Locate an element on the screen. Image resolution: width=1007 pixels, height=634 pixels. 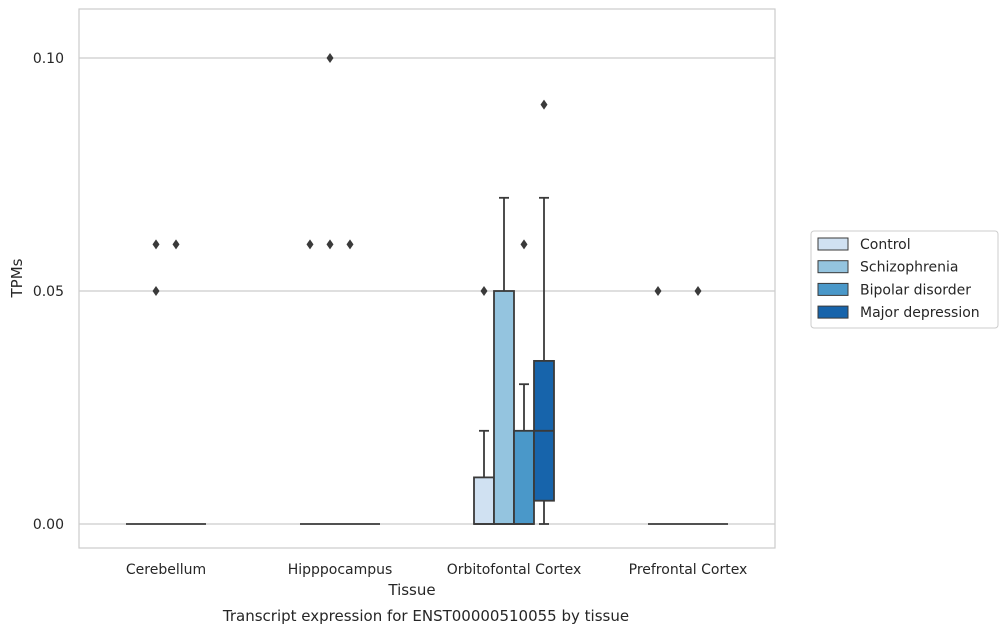
legend-label: Control is located at coordinates (885, 245).